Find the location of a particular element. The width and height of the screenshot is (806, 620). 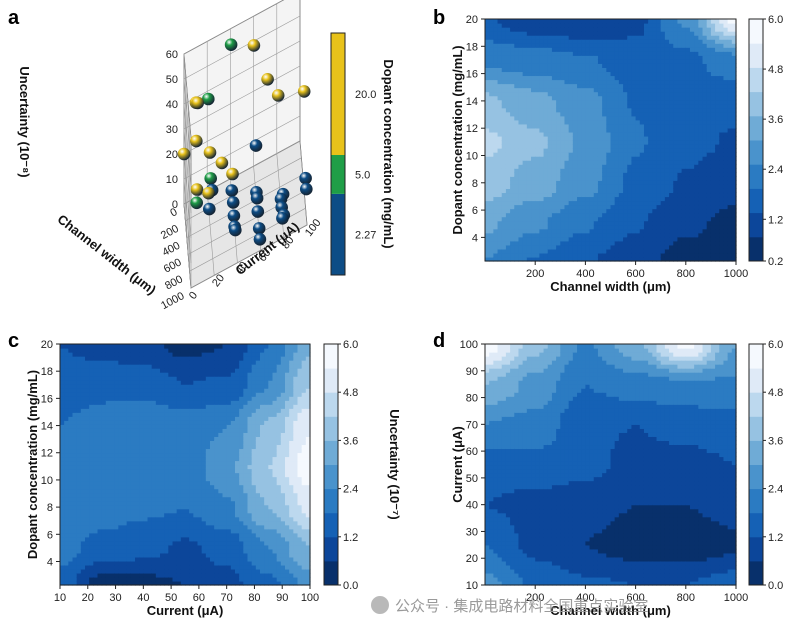

x-tick-label: 200 is located at coordinates (170, 232).